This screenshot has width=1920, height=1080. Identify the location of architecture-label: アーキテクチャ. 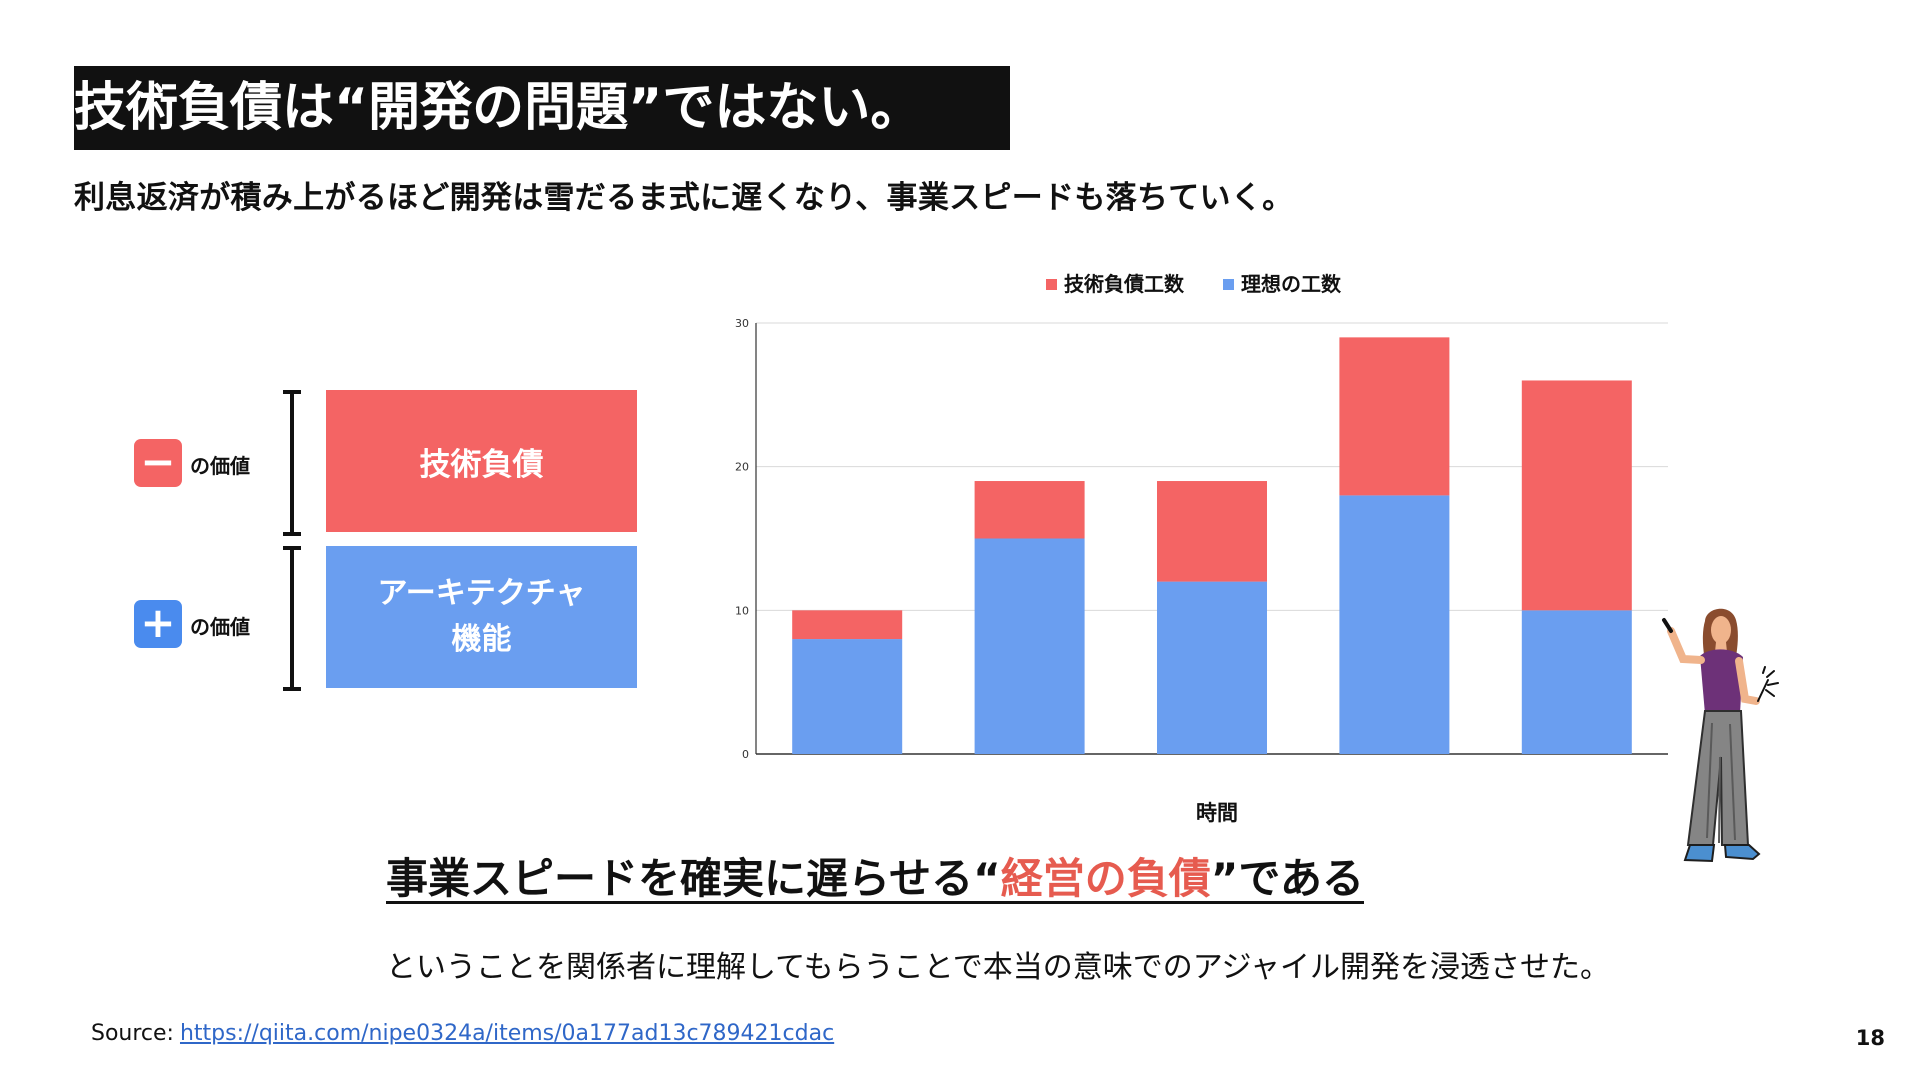
(481, 593).